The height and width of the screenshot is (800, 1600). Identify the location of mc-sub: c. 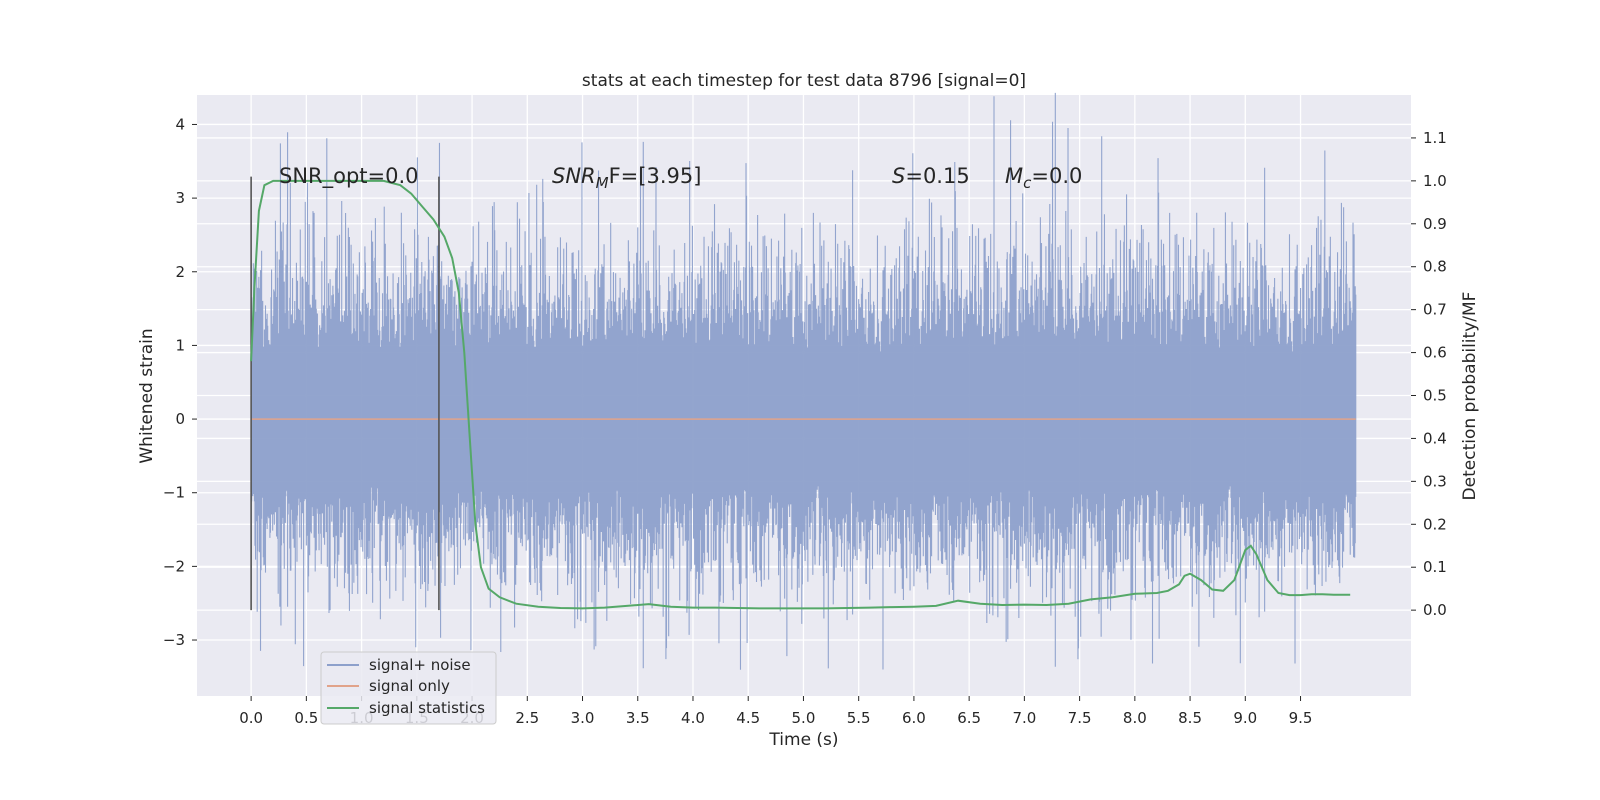
(1027, 183).